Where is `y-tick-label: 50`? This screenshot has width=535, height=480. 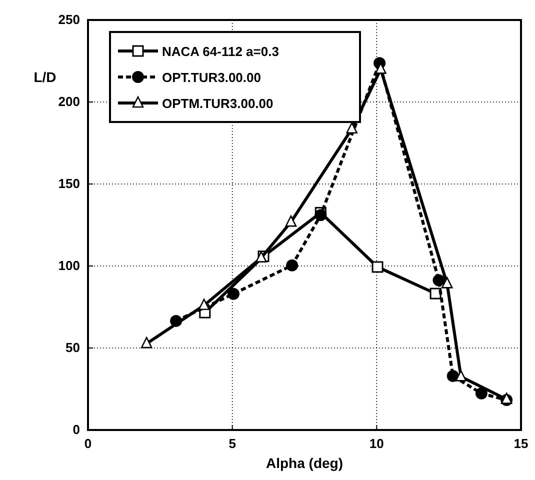 y-tick-label: 50 is located at coordinates (73, 347).